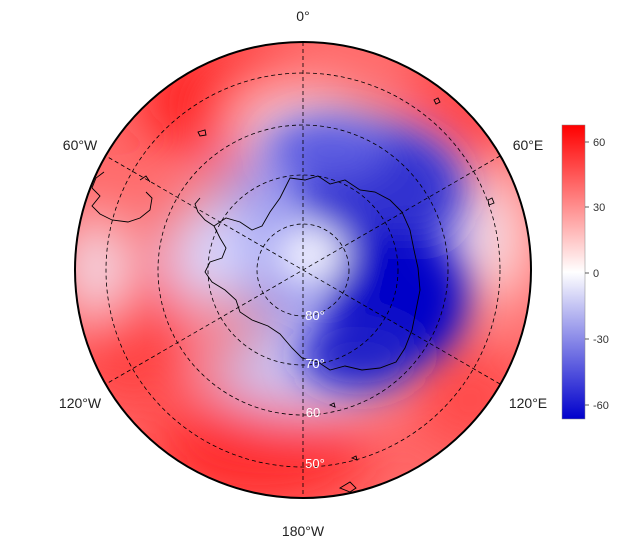  Describe the element at coordinates (528, 403) in the screenshot. I see `lon-label-120e: 120°E` at that location.